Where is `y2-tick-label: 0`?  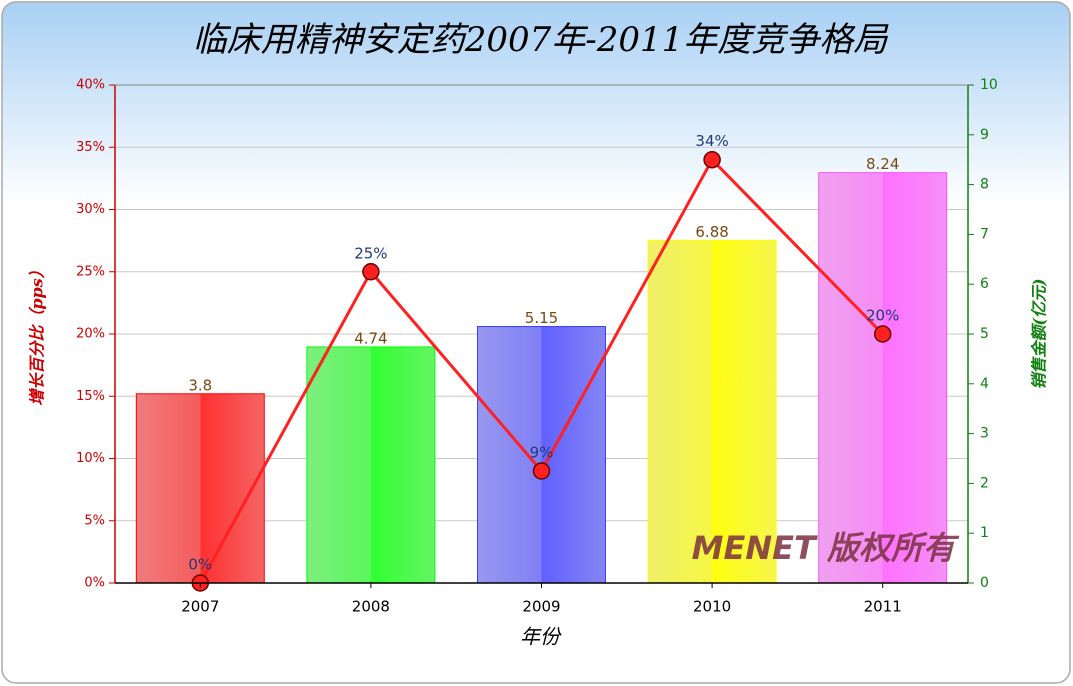 y2-tick-label: 0 is located at coordinates (984, 583).